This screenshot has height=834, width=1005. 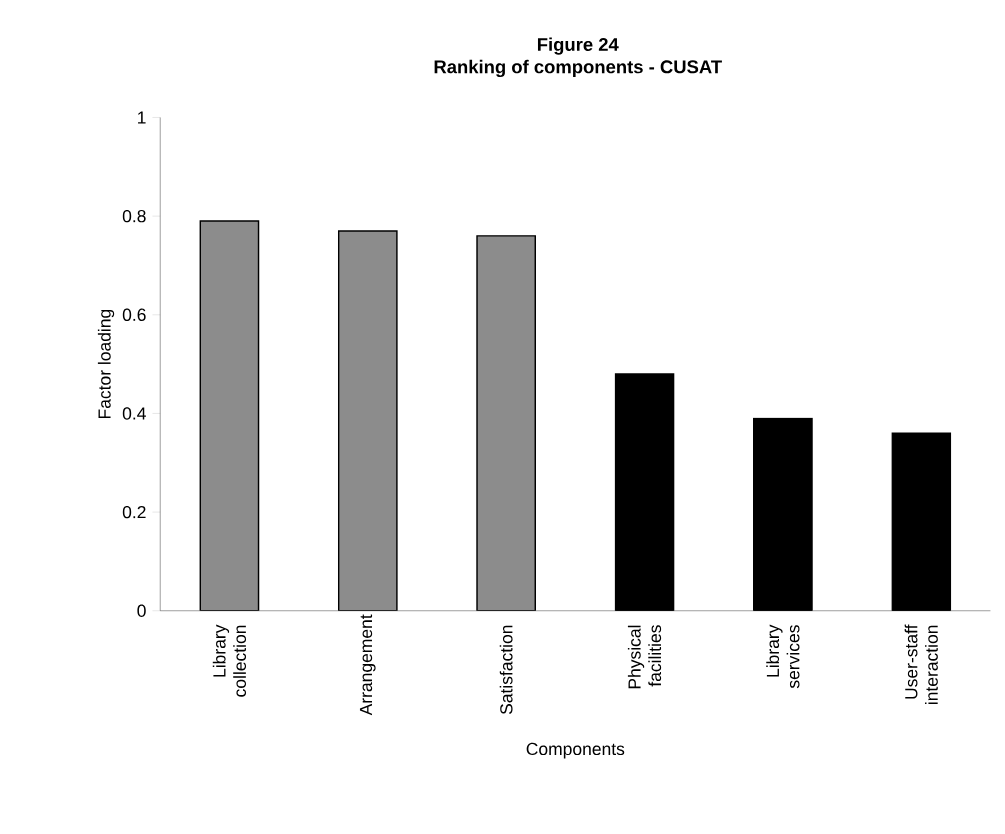 I want to click on x-tick-label: Satisfaction, so click(x=506, y=670).